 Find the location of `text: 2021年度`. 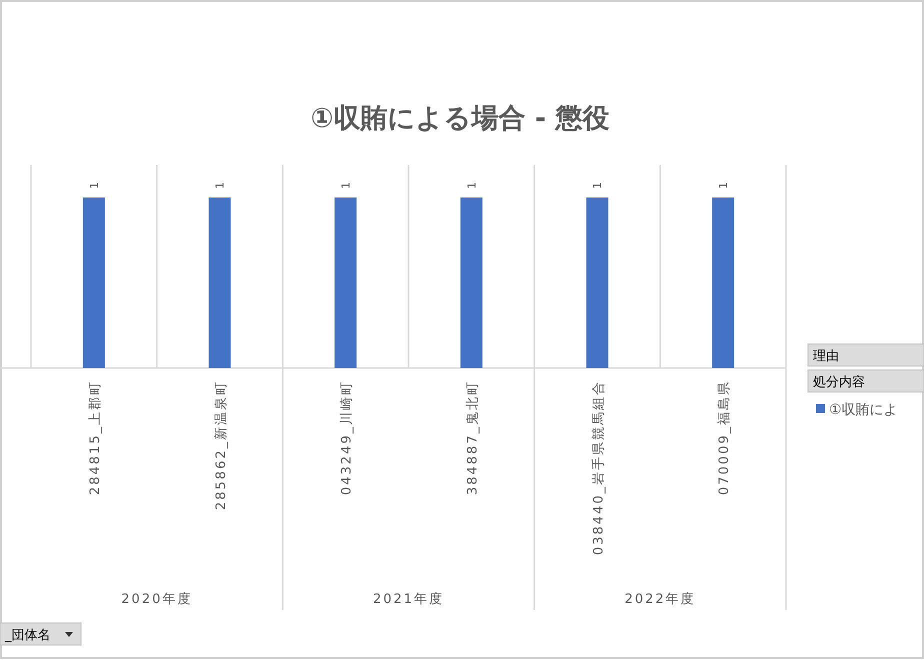

text: 2021年度 is located at coordinates (408, 599).